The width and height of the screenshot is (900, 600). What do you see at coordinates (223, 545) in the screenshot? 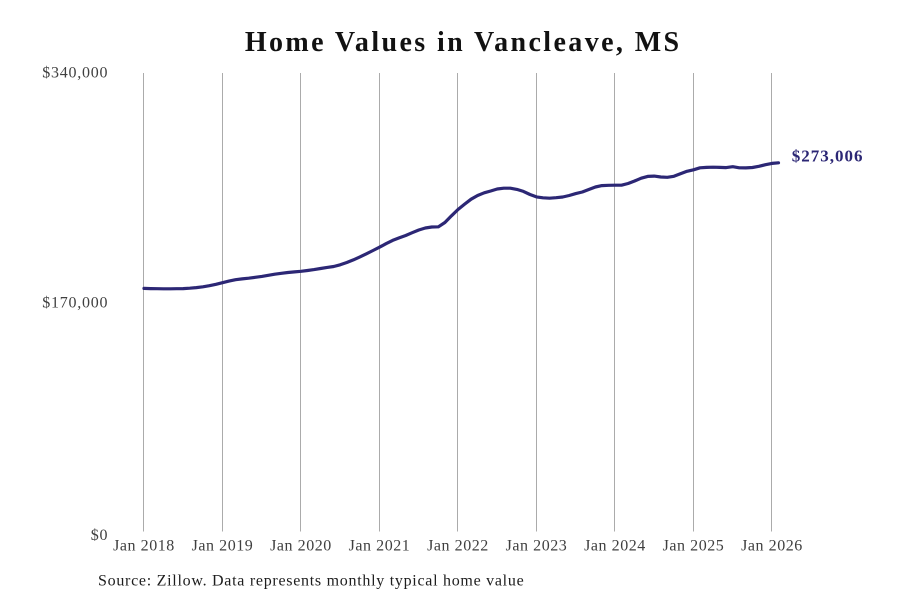
I see `svg-text: Jan 2019` at bounding box center [223, 545].